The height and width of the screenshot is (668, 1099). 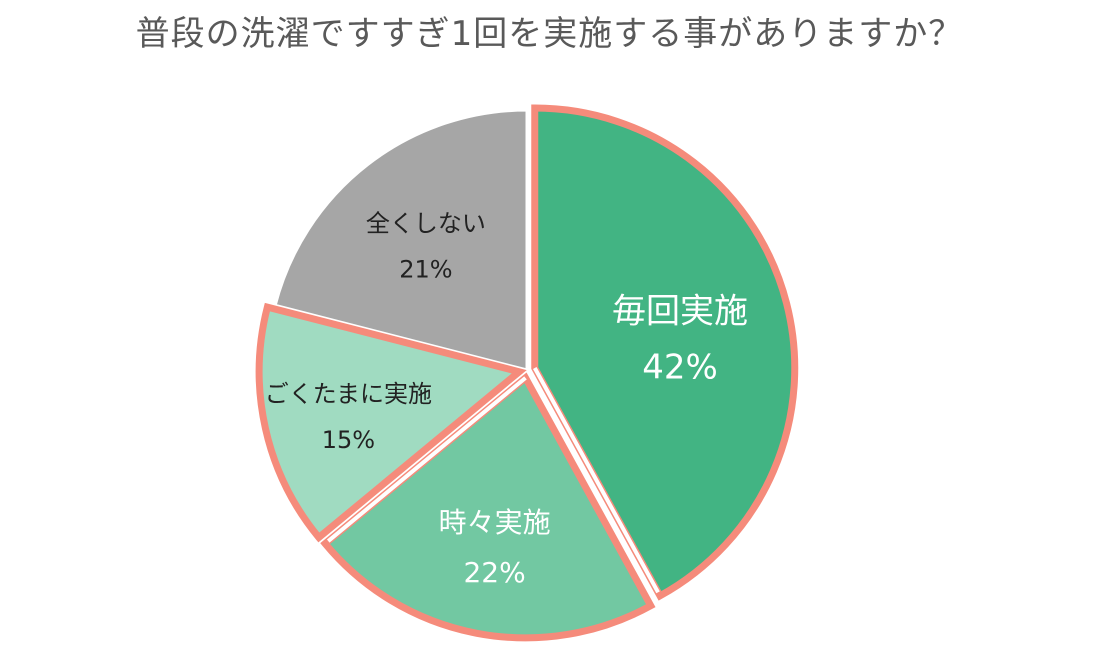 What do you see at coordinates (549, 34) in the screenshot?
I see `chart-title: 普段の洗濯ですすぎ1回を実施する事がありますか？` at bounding box center [549, 34].